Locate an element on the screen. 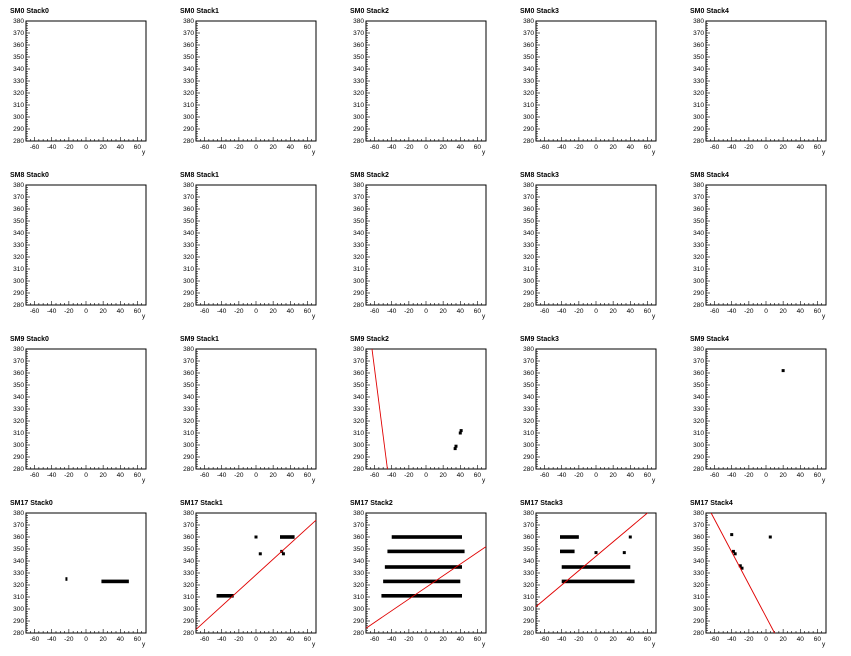 The width and height of the screenshot is (851, 656). y-tick-label: 360 is located at coordinates (358, 45).